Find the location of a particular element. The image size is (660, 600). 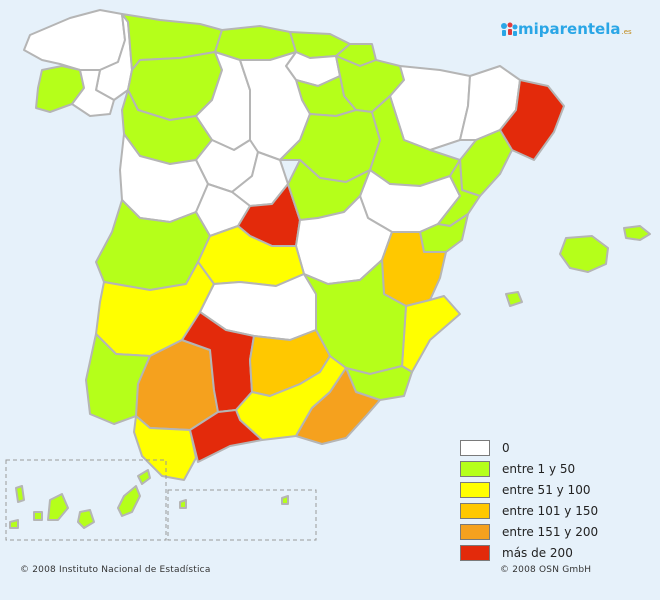

island-la-gomera is located at coordinates (38, 516).